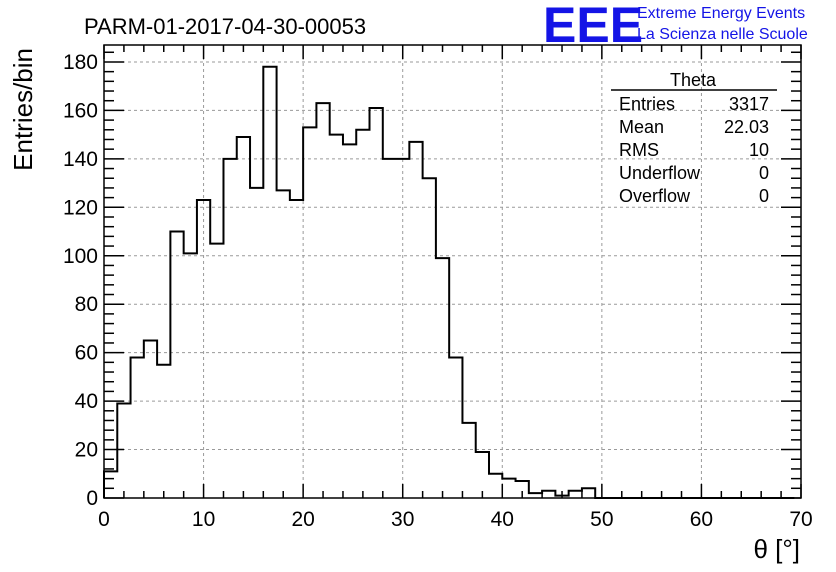  What do you see at coordinates (80, 207) in the screenshot?
I see `y-tick-label: 120` at bounding box center [80, 207].